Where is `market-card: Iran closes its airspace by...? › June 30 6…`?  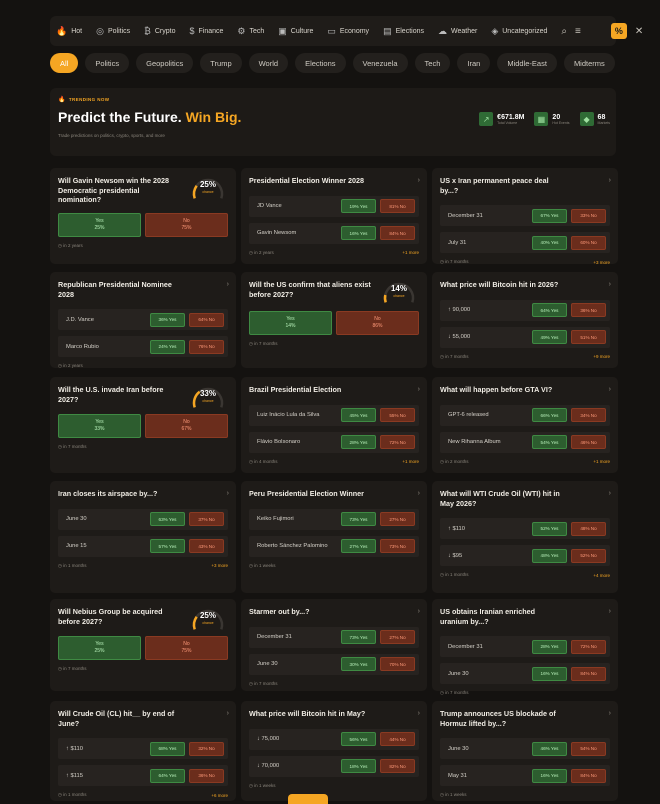 market-card: Iran closes its airspace by...? › June 30 6… is located at coordinates (143, 537).